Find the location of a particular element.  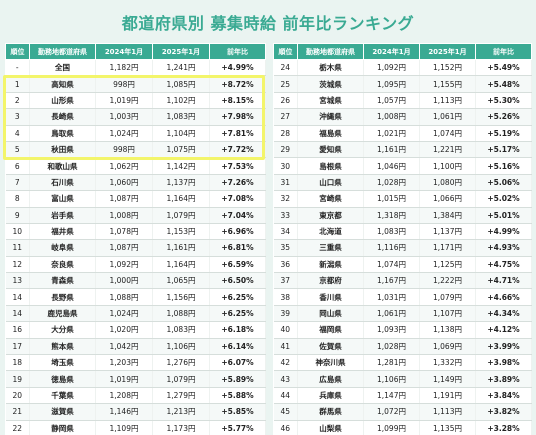

table-row: 43 広島県 1,106円 1,149円 +3.89% is located at coordinates (402, 379).